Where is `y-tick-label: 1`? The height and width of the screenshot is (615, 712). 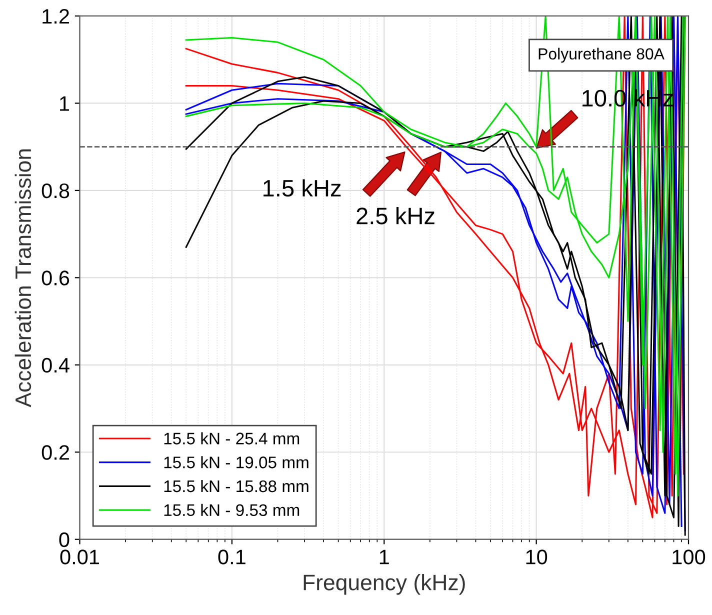
y-tick-label: 1 is located at coordinates (65, 103).